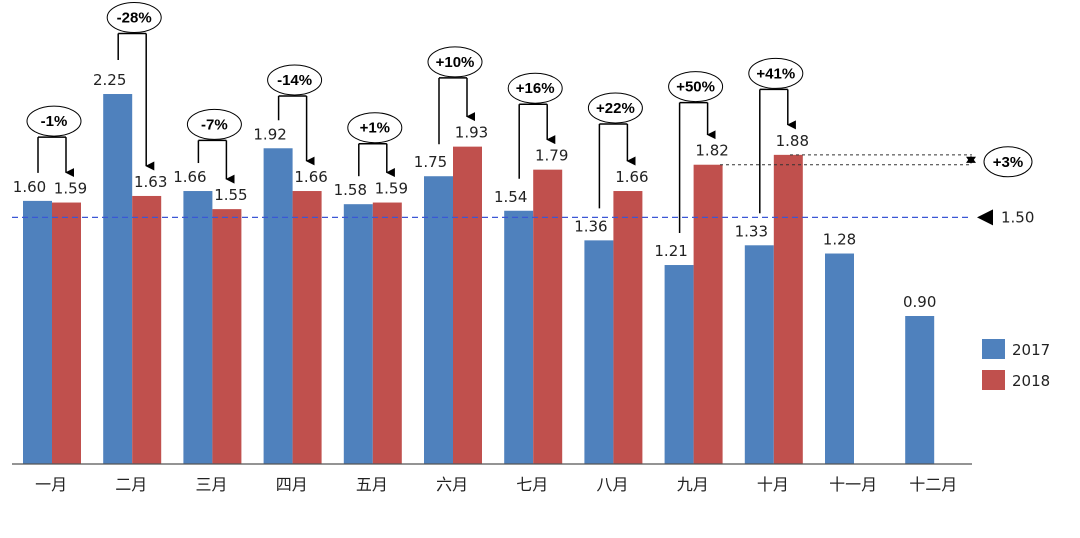  What do you see at coordinates (492, 478) in the screenshot?
I see `x-axis: 一月 二月 三月 四月 五月 六月 七月 八月 九月 十月 十一月 十二月` at bounding box center [492, 478].